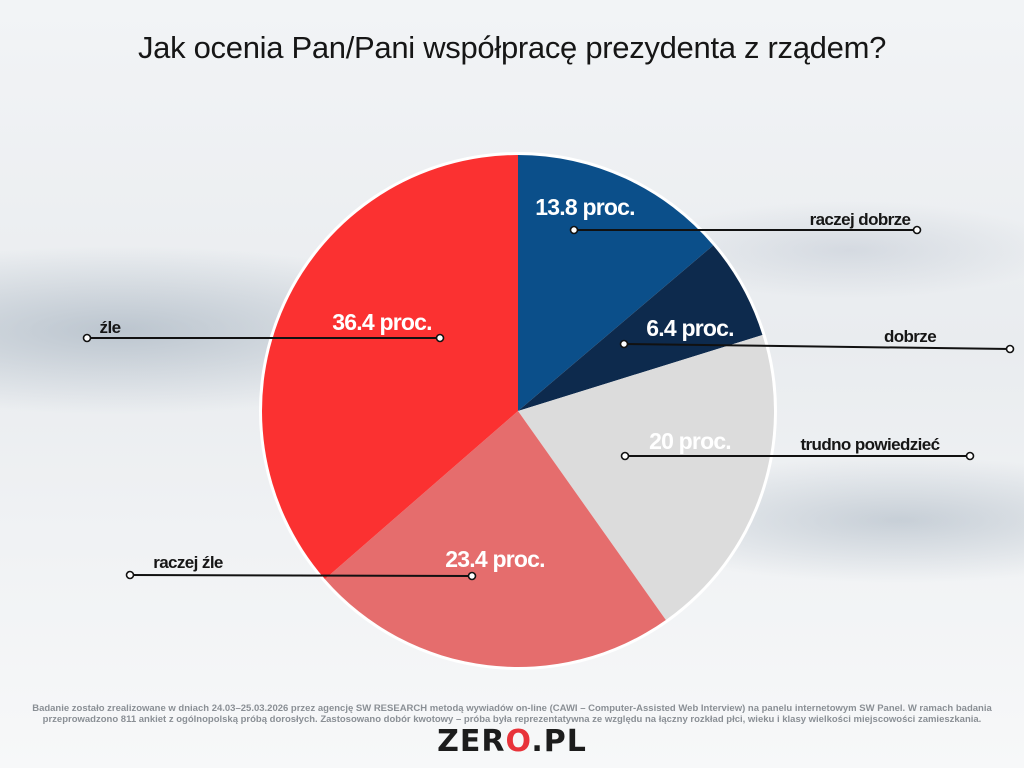 This screenshot has height=768, width=1024. I want to click on slice-category-label: trudno powiedzieć, so click(869, 444).